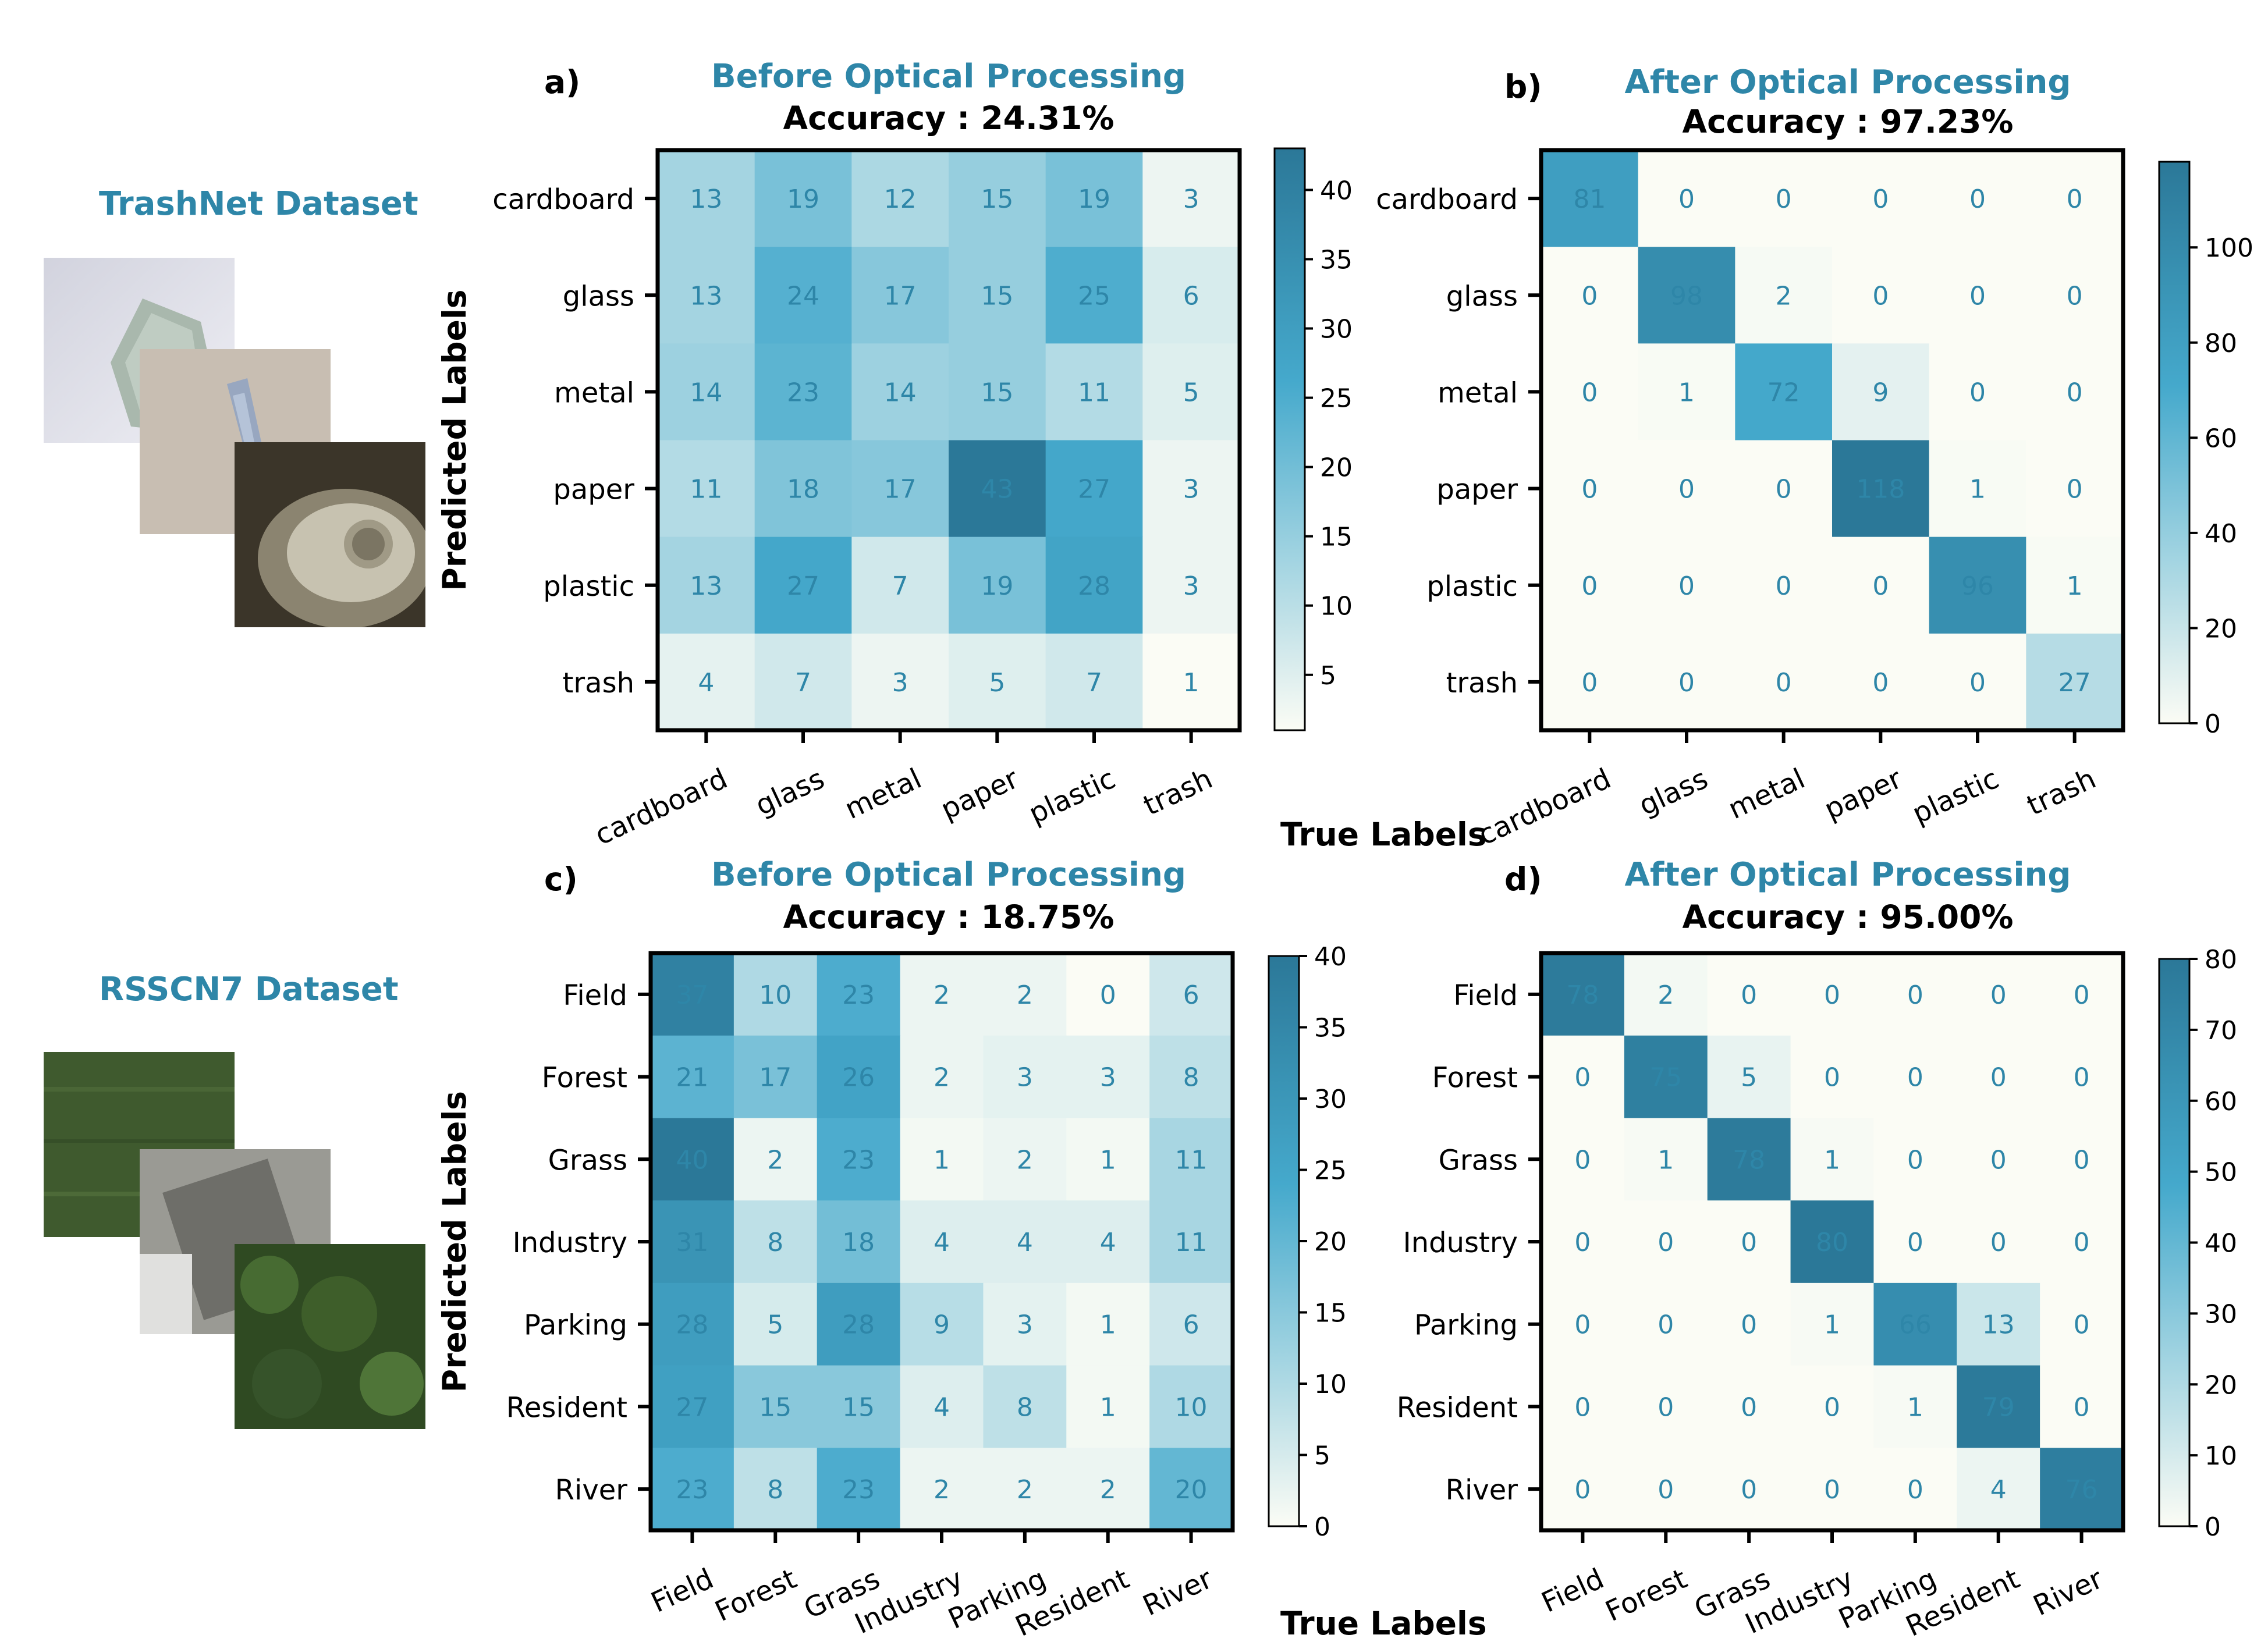 The image size is (2268, 1649). What do you see at coordinates (900, 586) in the screenshot?
I see `cell-value-label: 7` at bounding box center [900, 586].